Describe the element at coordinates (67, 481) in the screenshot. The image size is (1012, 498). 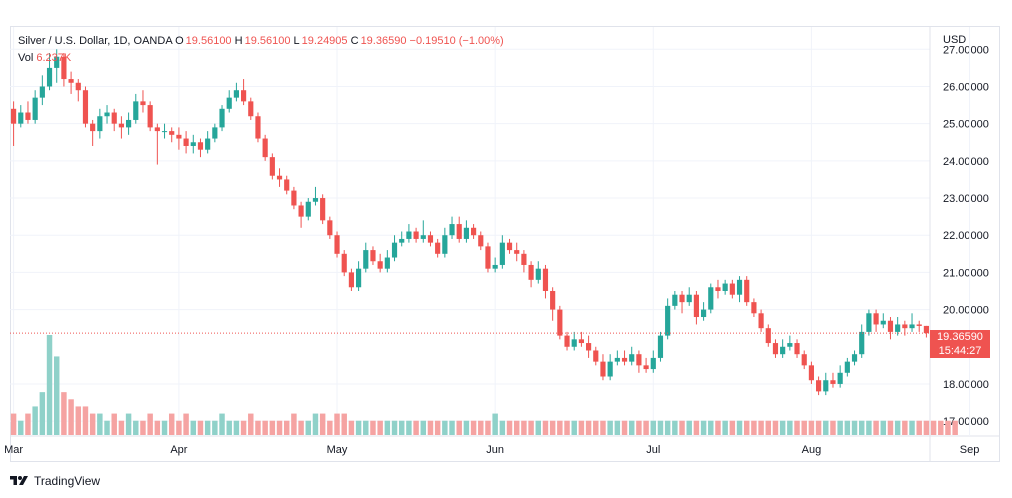
I see `tradingview-brand: TradingView` at that location.